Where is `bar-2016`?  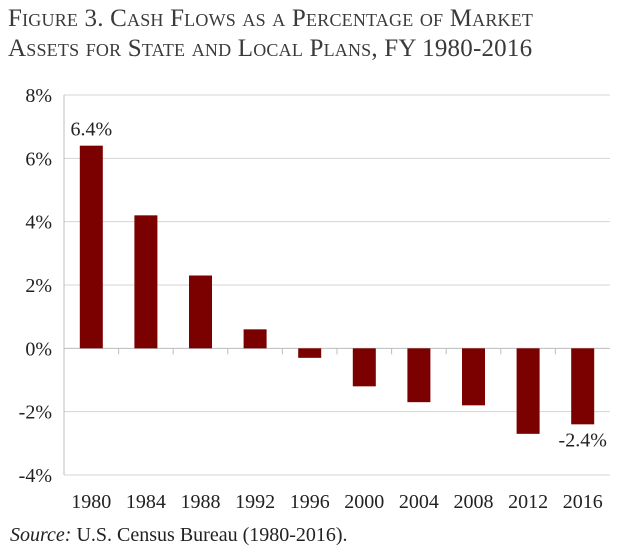
bar-2016 is located at coordinates (583, 386).